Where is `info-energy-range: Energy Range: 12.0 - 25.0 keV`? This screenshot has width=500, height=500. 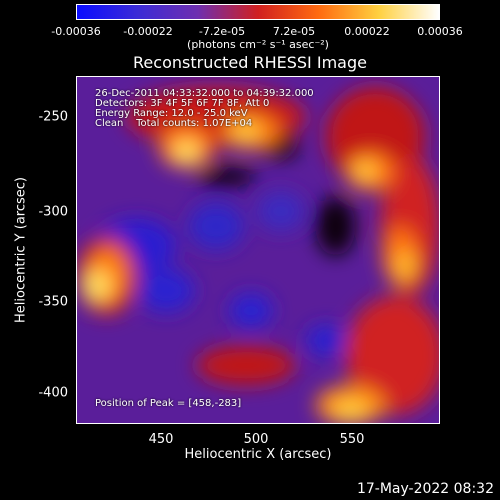
info-energy-range: Energy Range: 12.0 - 25.0 keV is located at coordinates (171, 113).